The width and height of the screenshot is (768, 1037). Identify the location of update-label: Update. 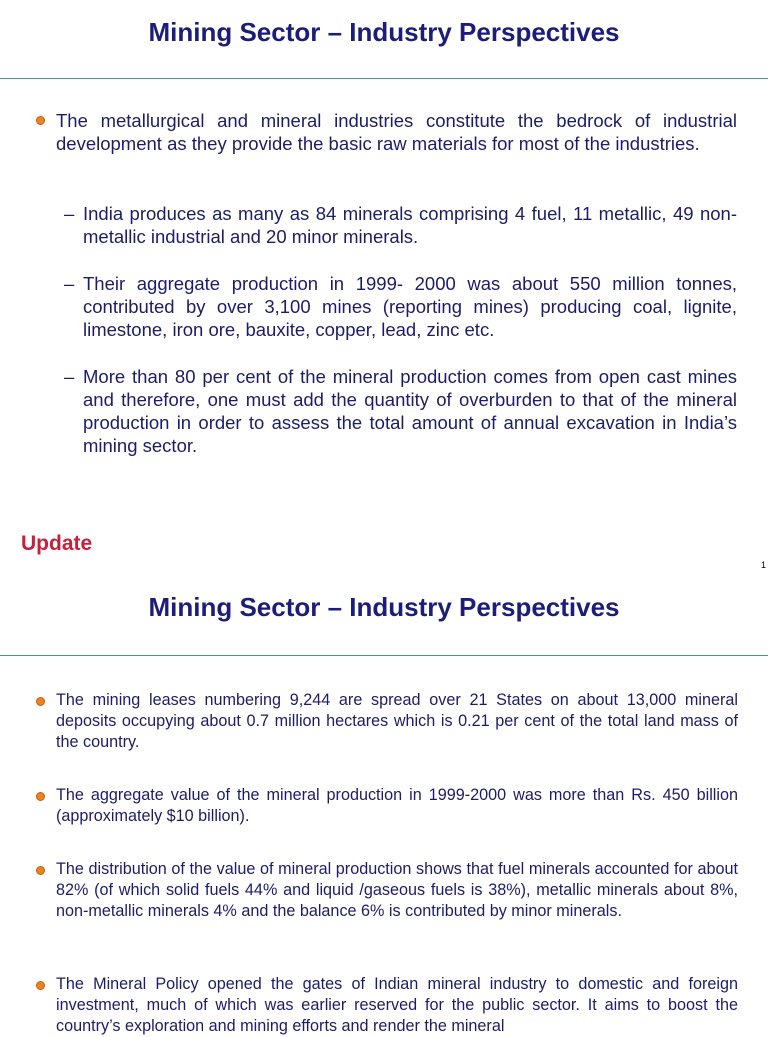
(57, 543).